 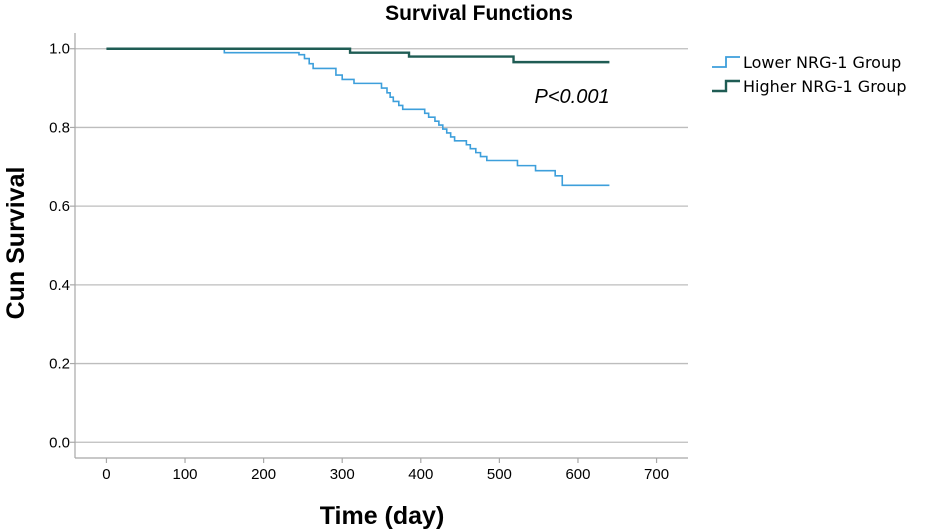 I want to click on x-tick-label: 700, so click(x=656, y=474).